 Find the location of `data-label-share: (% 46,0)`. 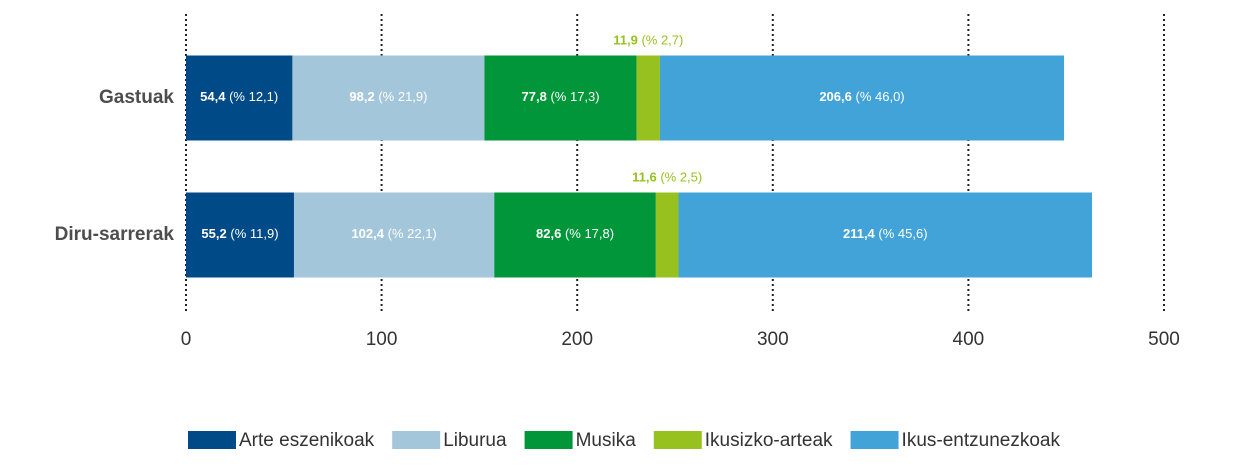

data-label-share: (% 46,0) is located at coordinates (880, 96).